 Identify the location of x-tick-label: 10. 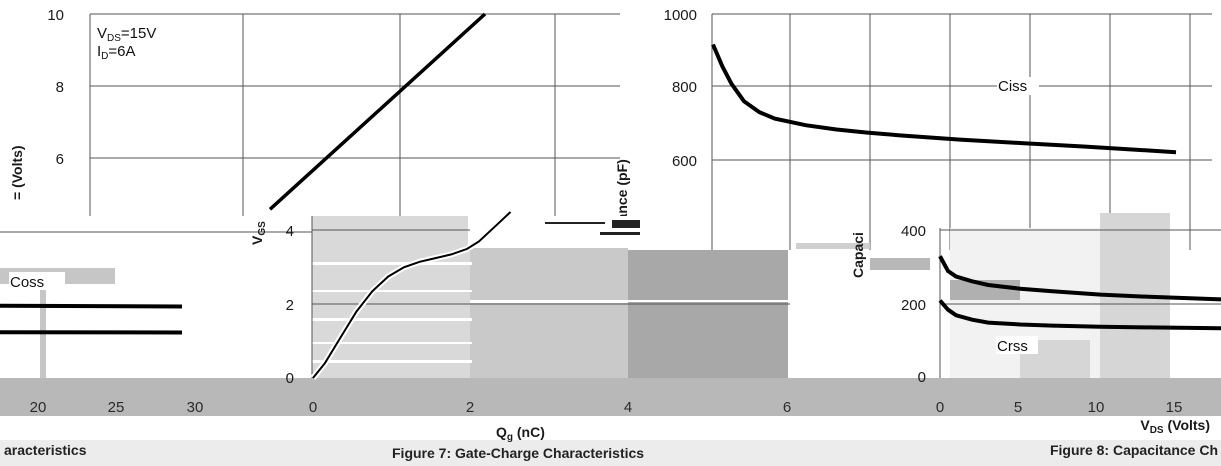
(1096, 407).